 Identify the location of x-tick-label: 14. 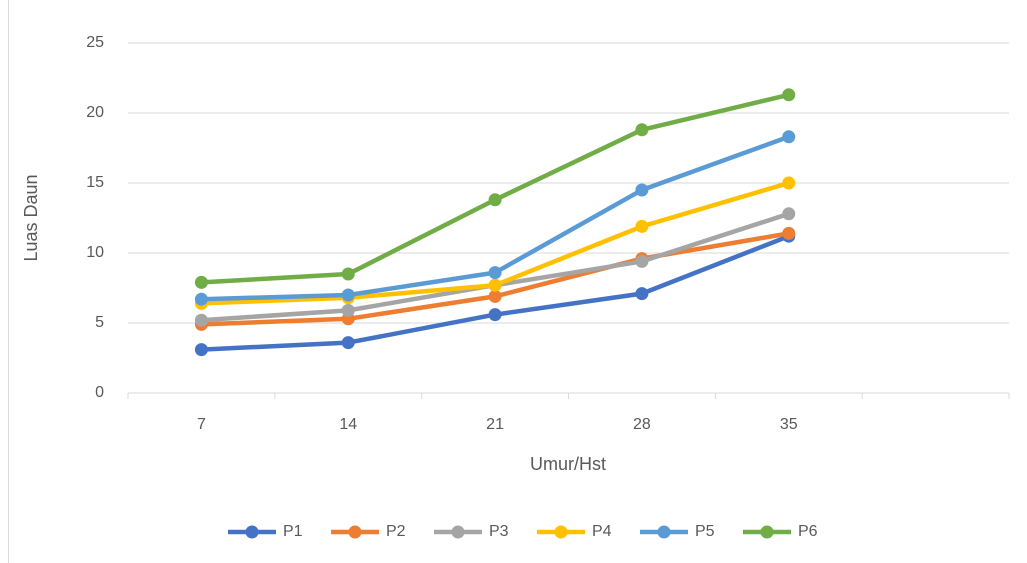
(348, 424).